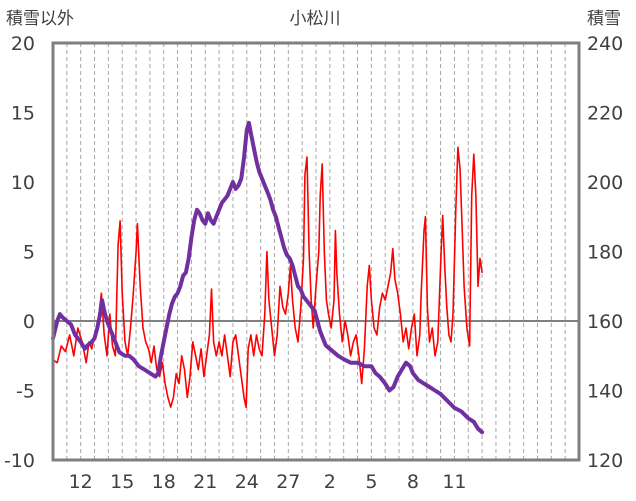 Image resolution: width=636 pixels, height=501 pixels. Describe the element at coordinates (605, 183) in the screenshot. I see `right-tick-label: 200` at that location.